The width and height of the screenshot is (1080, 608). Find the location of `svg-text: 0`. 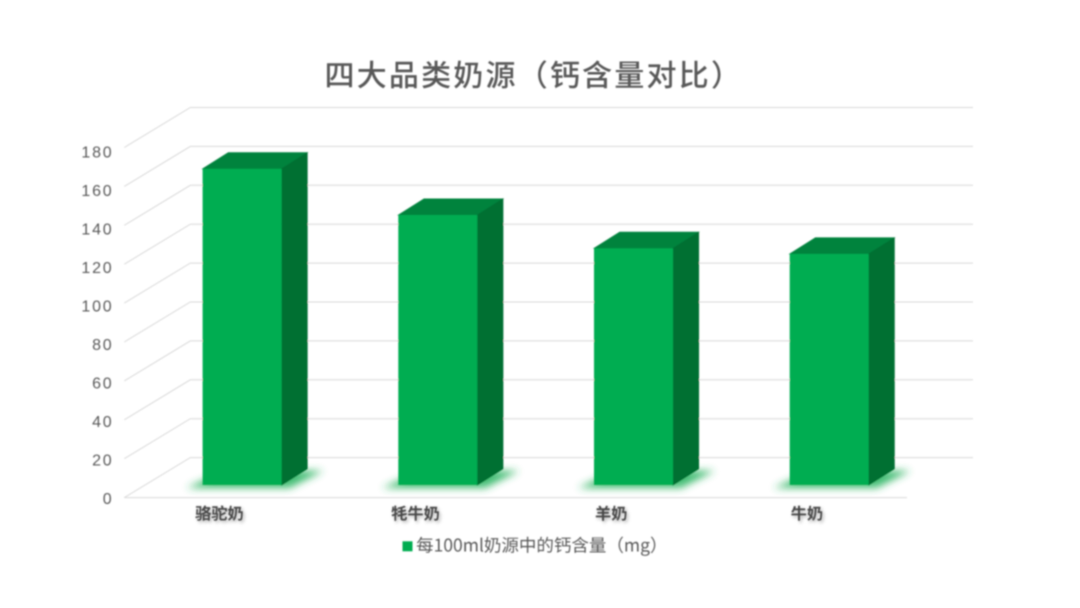

svg-text: 0 is located at coordinates (108, 499).